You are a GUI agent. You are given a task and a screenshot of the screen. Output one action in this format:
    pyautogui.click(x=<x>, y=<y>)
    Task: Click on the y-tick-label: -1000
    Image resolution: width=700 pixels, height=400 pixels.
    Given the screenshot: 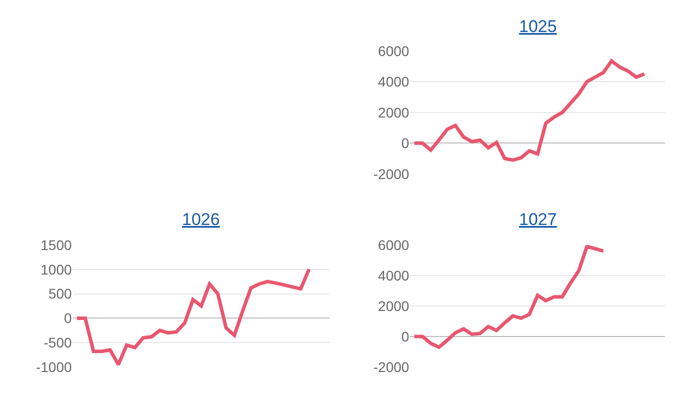 What is the action you would take?
    pyautogui.click(x=54, y=366)
    